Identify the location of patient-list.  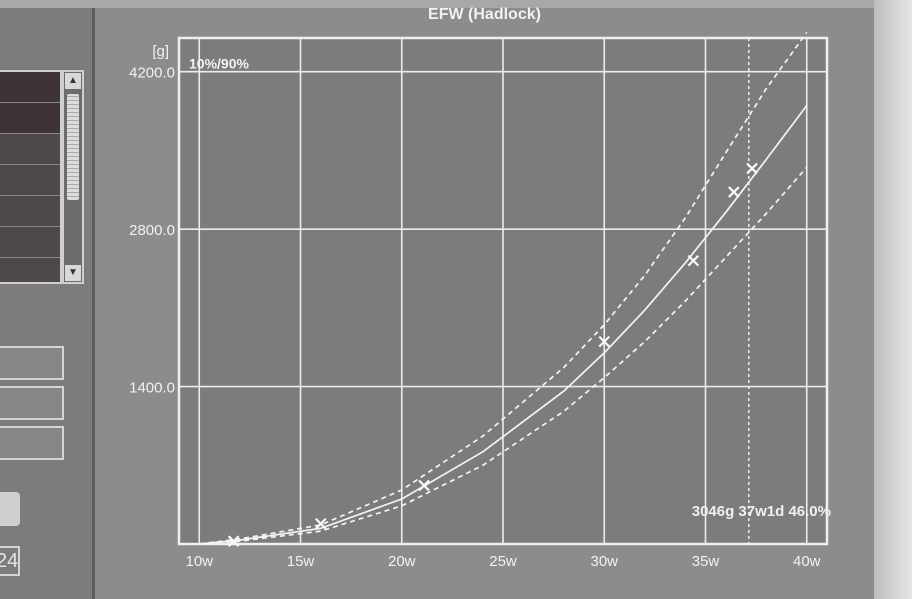
(31, 177).